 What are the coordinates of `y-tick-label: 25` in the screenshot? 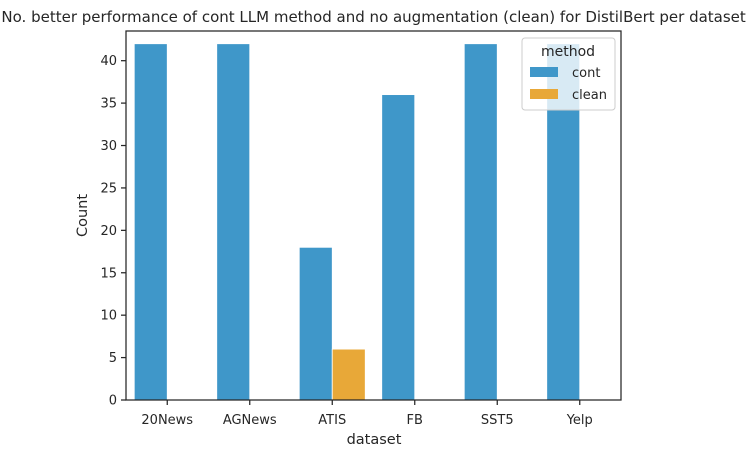 It's located at (108, 188).